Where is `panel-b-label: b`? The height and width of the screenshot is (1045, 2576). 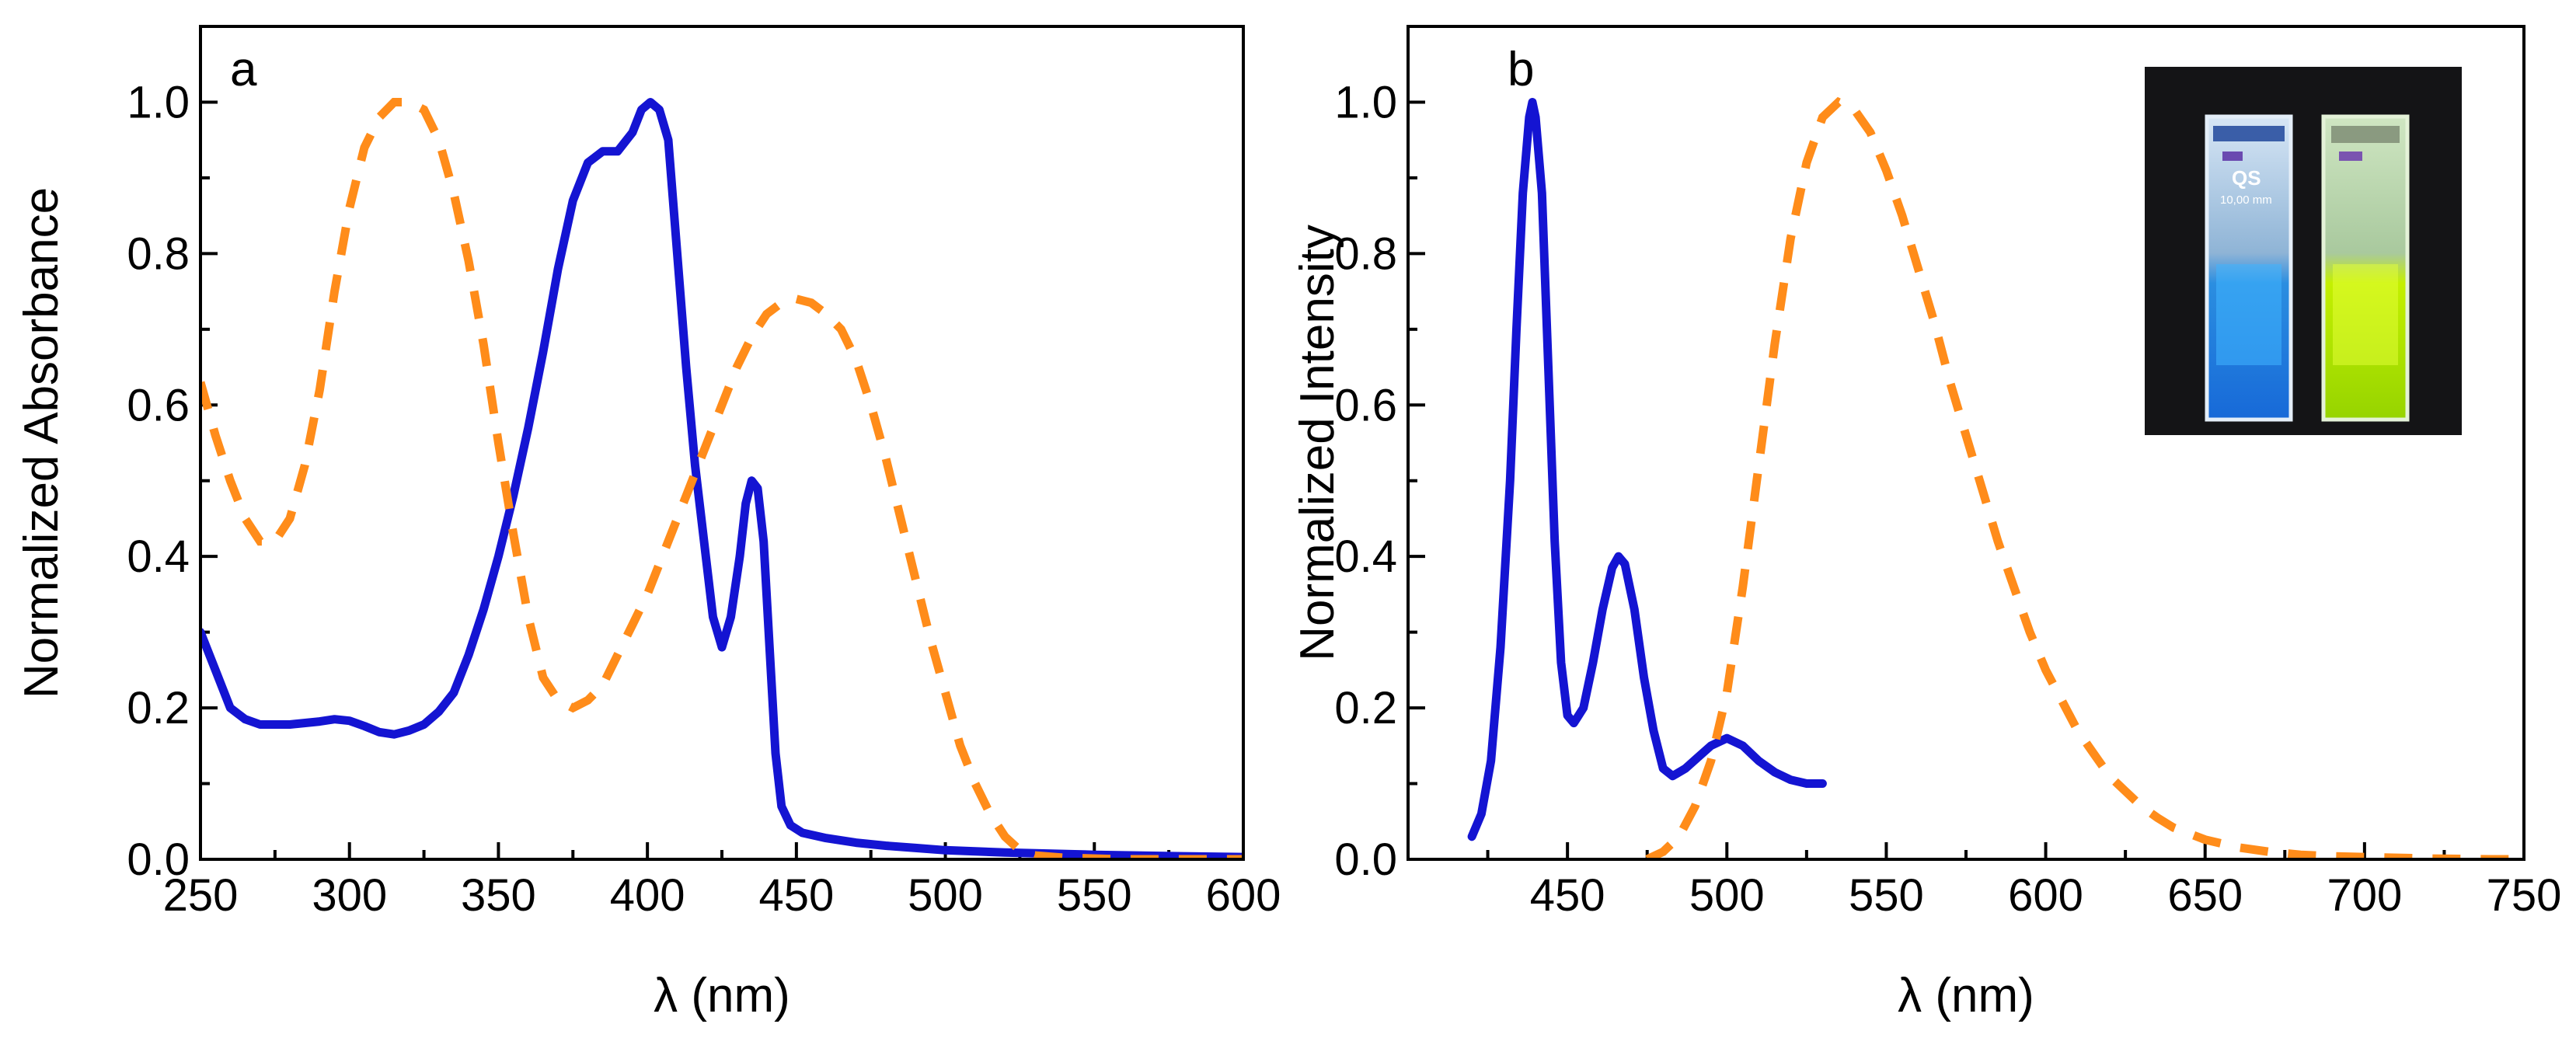
panel-b-label: b is located at coordinates (1521, 69).